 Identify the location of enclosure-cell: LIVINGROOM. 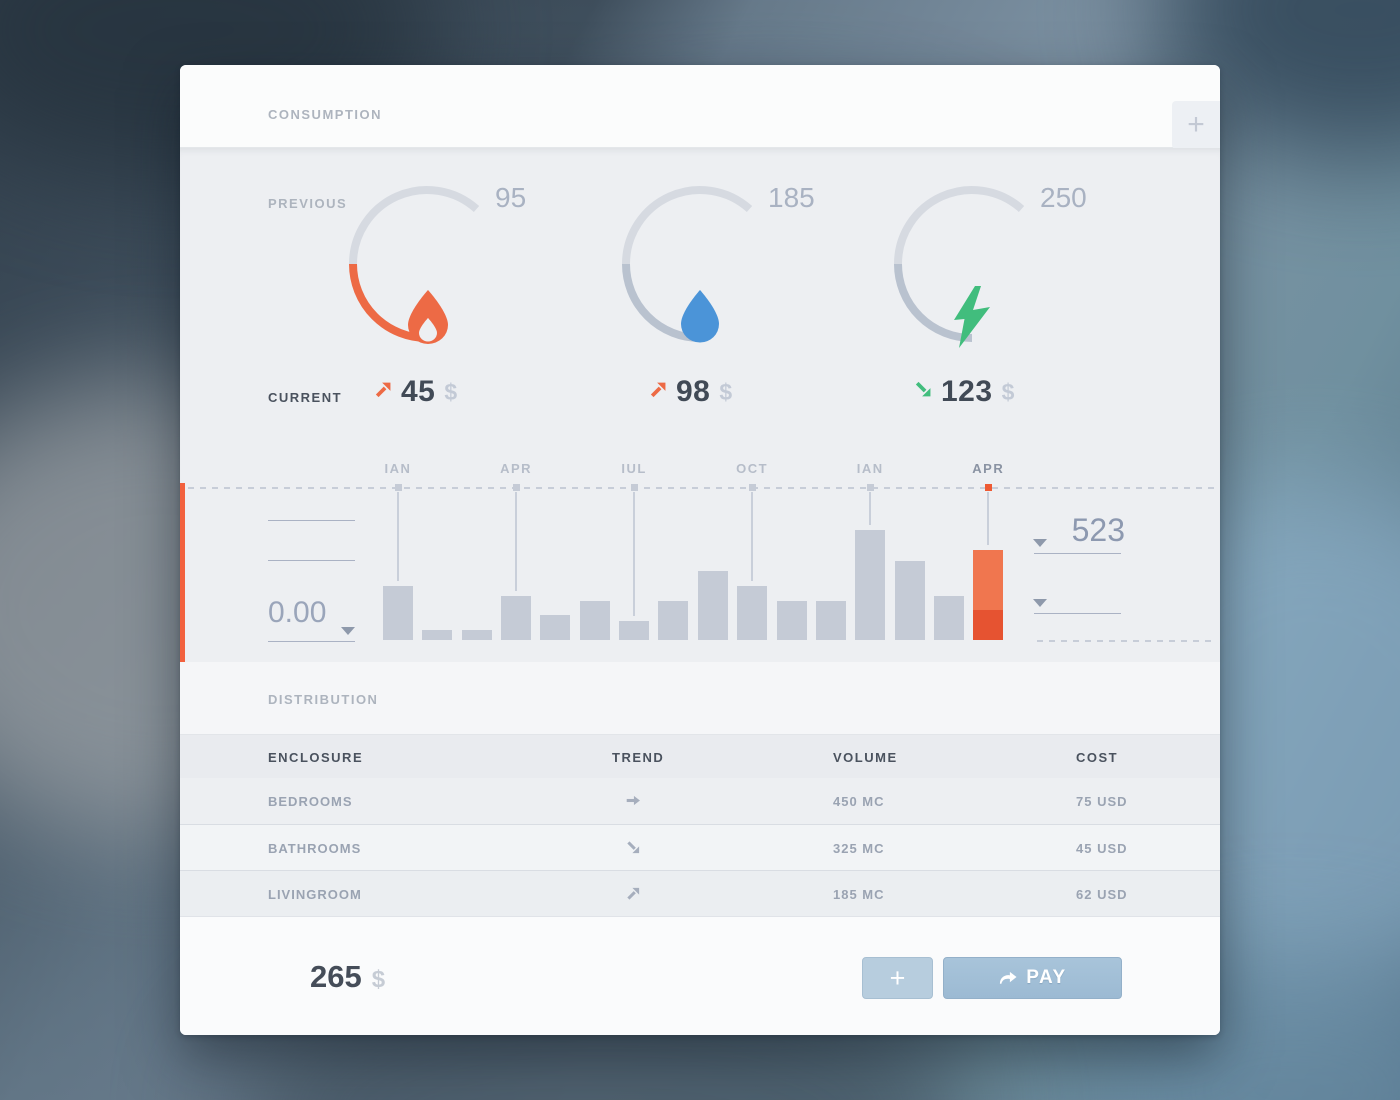
(315, 894).